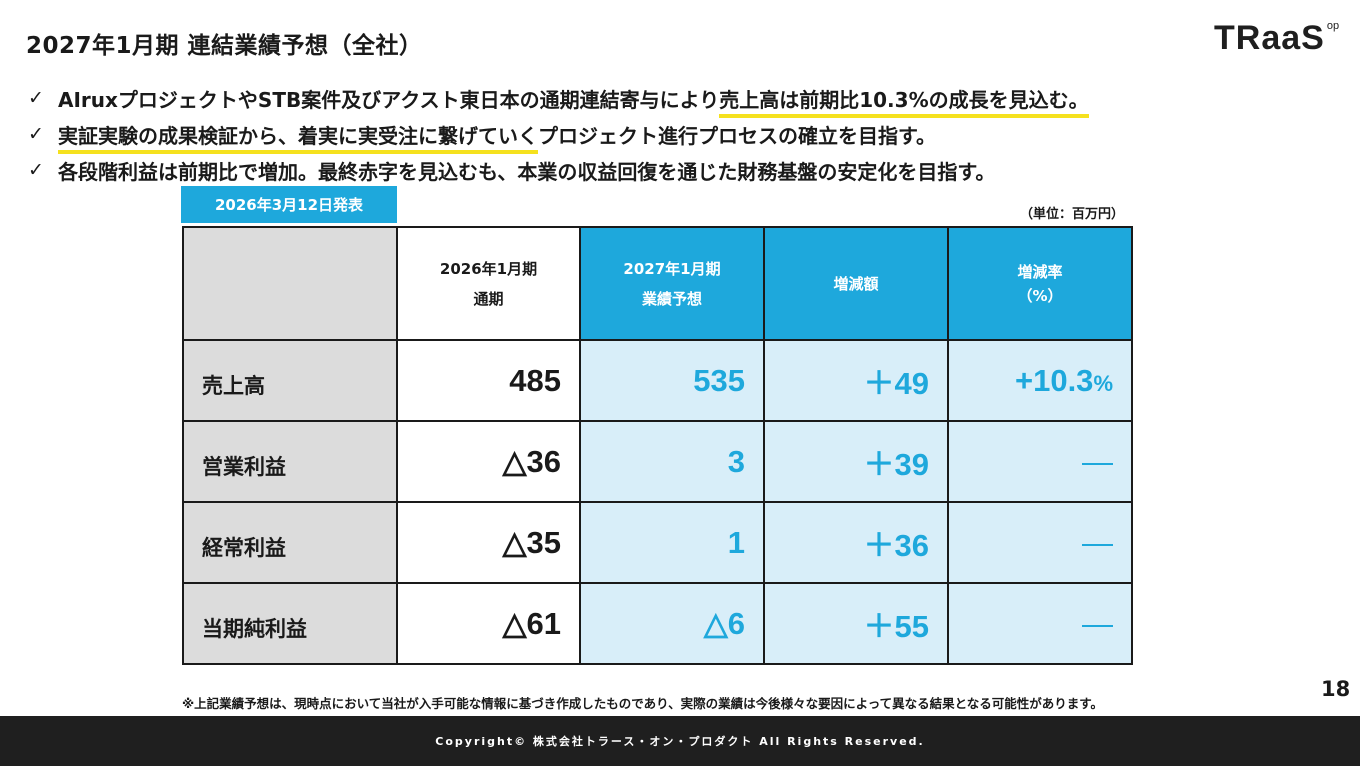 The height and width of the screenshot is (766, 1360). What do you see at coordinates (1269, 38) in the screenshot?
I see `logo-text: TRaaS` at bounding box center [1269, 38].